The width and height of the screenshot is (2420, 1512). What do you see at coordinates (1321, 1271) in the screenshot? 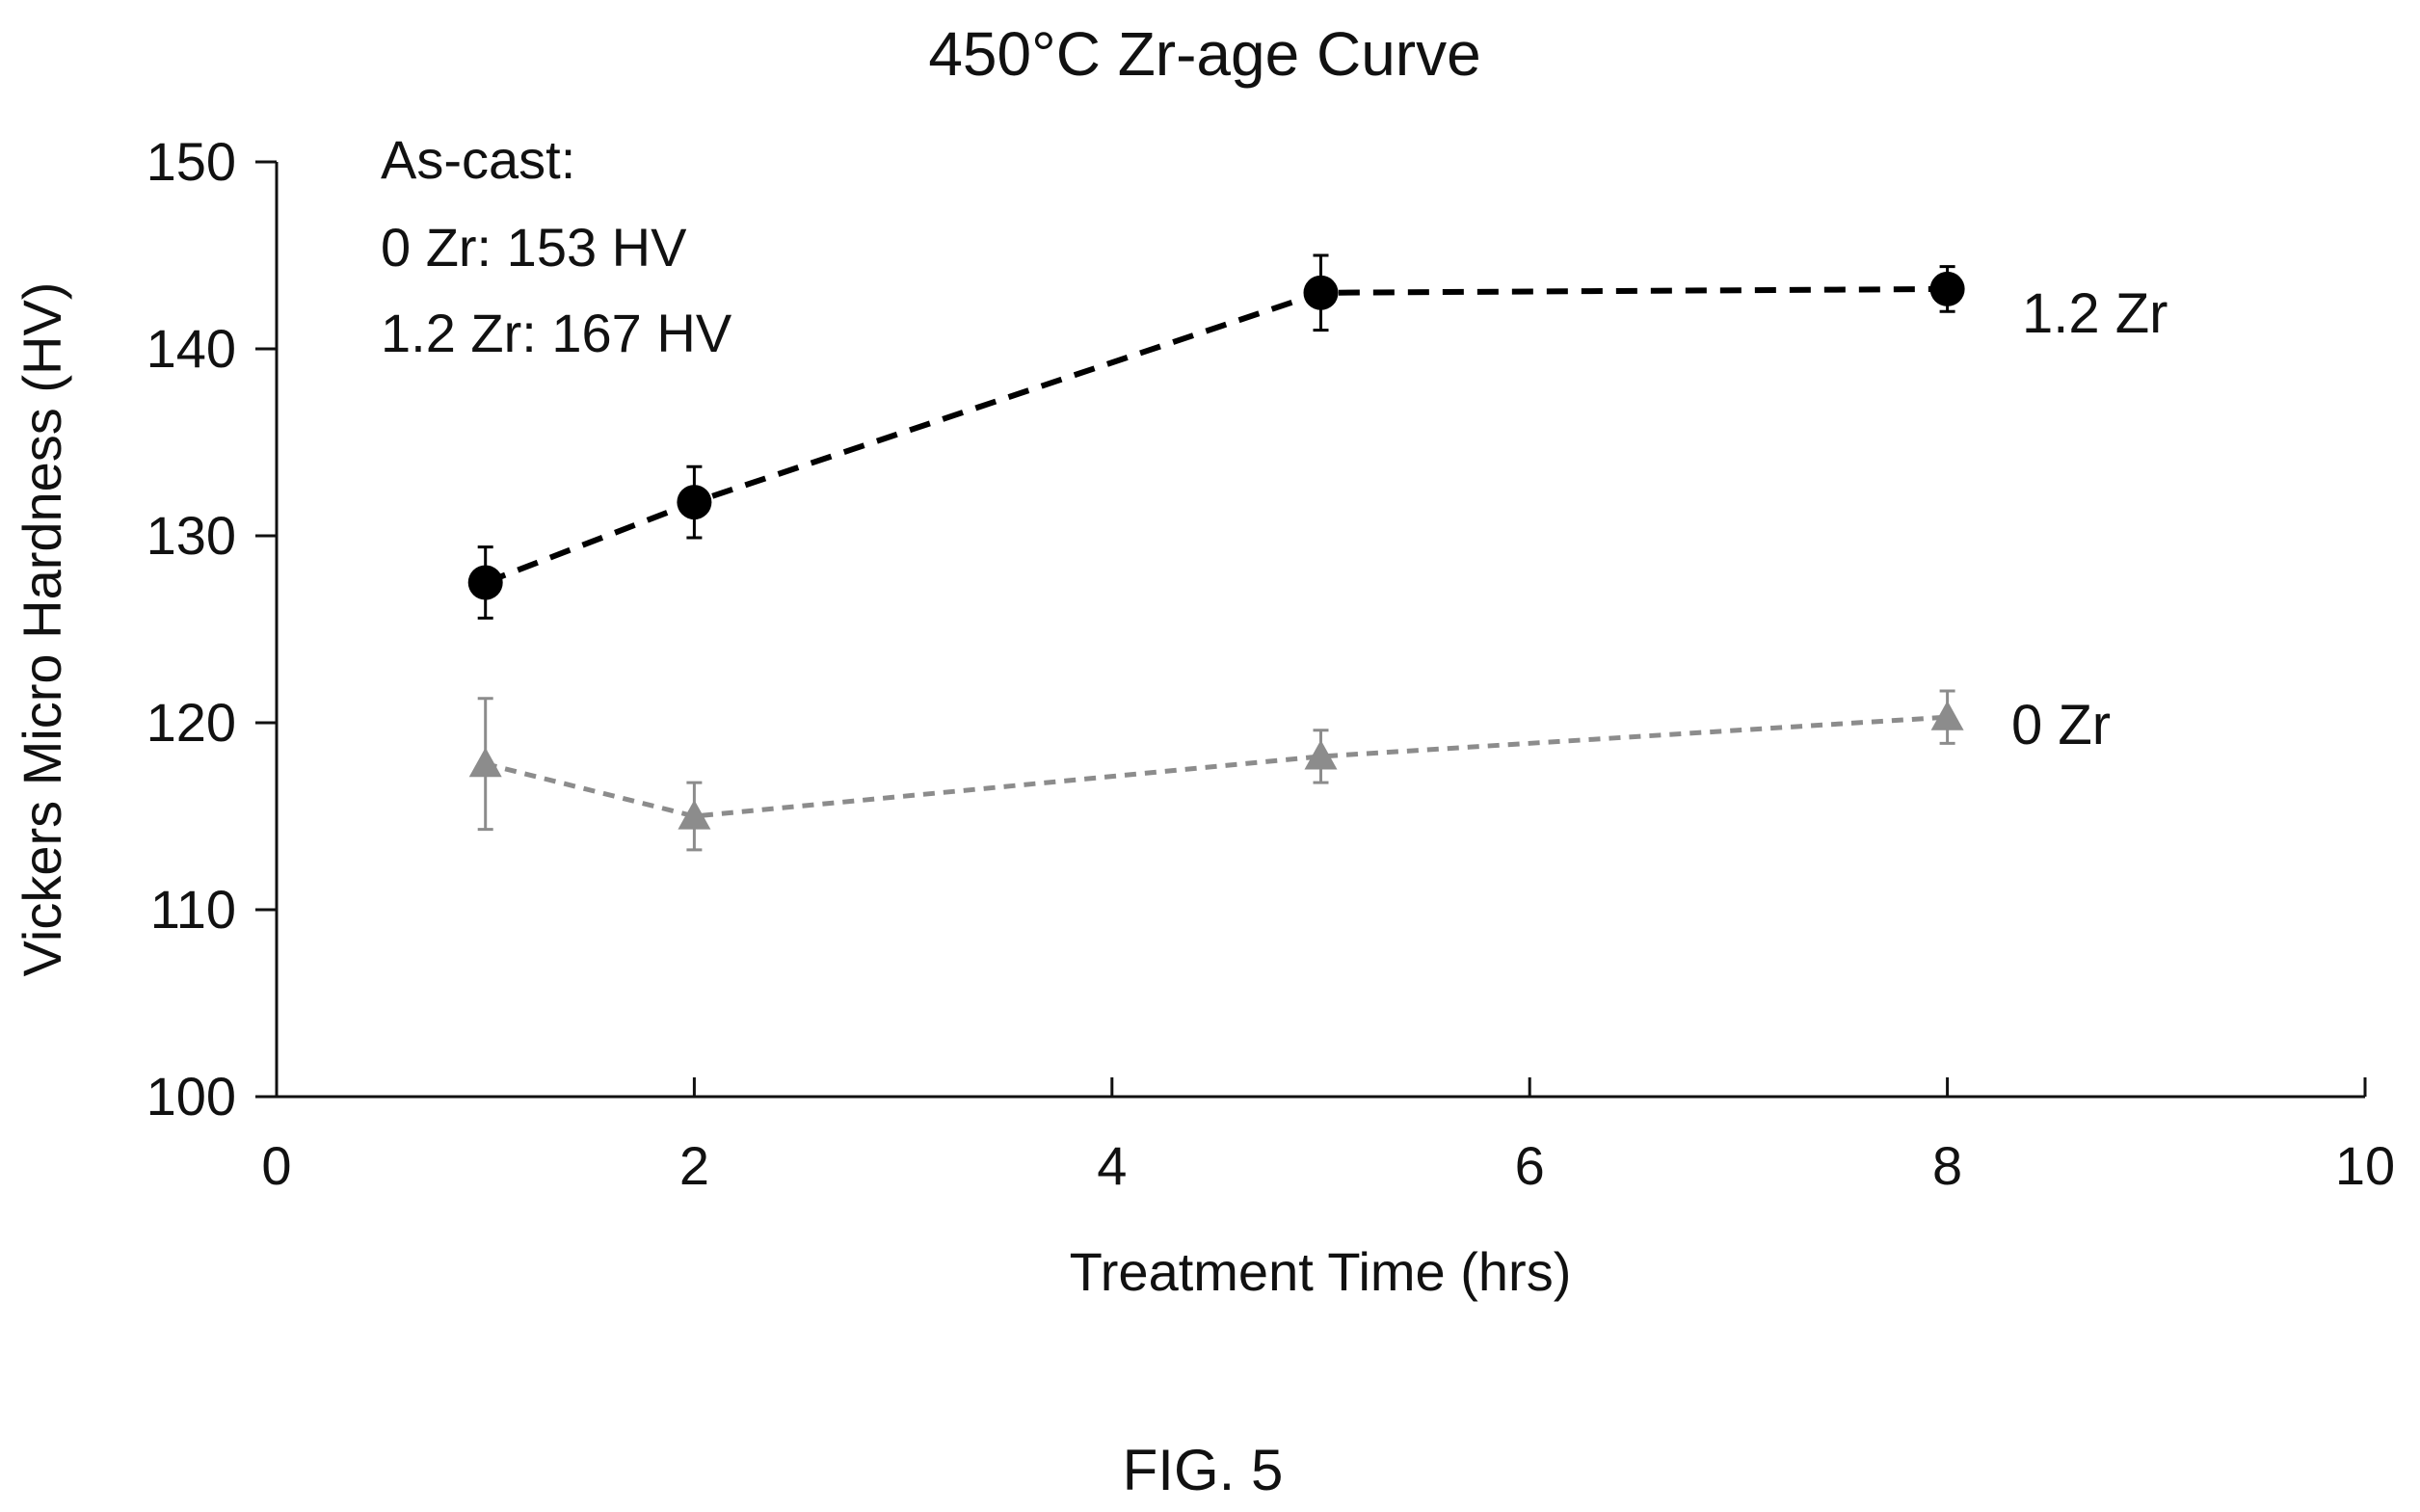
I see `x-axis-title: Treatment Time (hrs)` at bounding box center [1321, 1271].